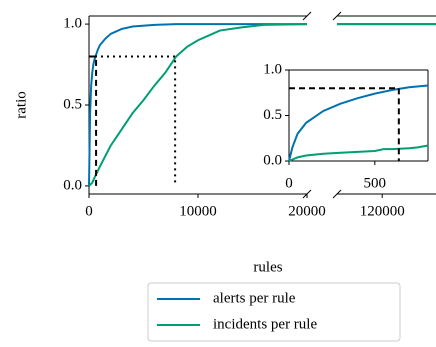  I want to click on x-tick-label: 500, so click(375, 183).